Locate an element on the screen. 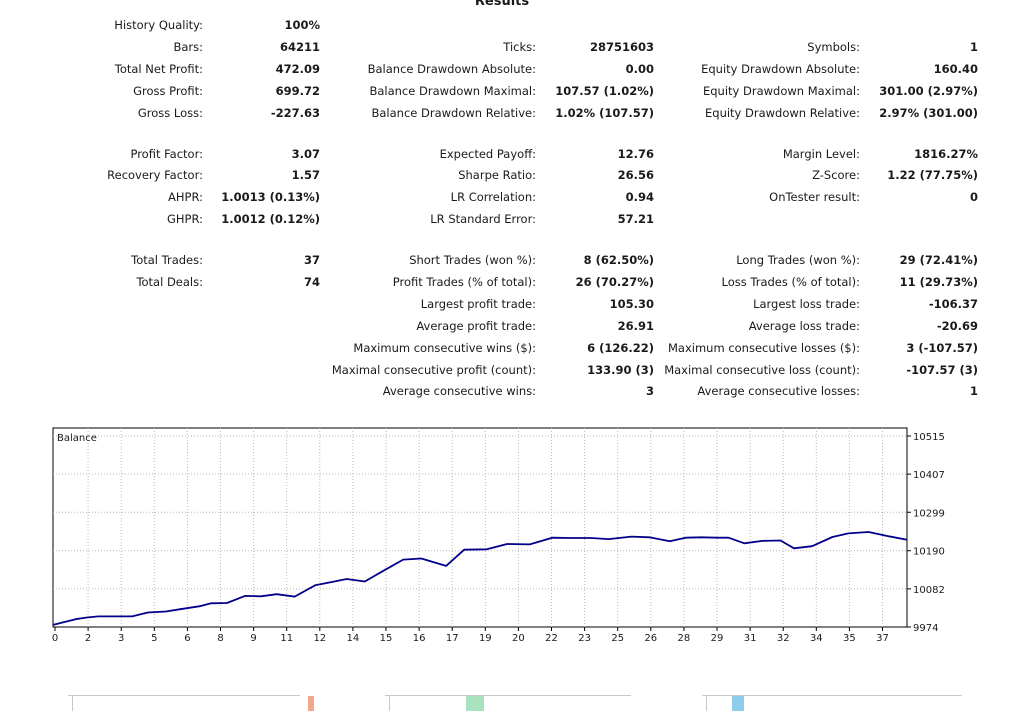 This screenshot has height=711, width=1024. y-tick-label: 10299 is located at coordinates (929, 513).